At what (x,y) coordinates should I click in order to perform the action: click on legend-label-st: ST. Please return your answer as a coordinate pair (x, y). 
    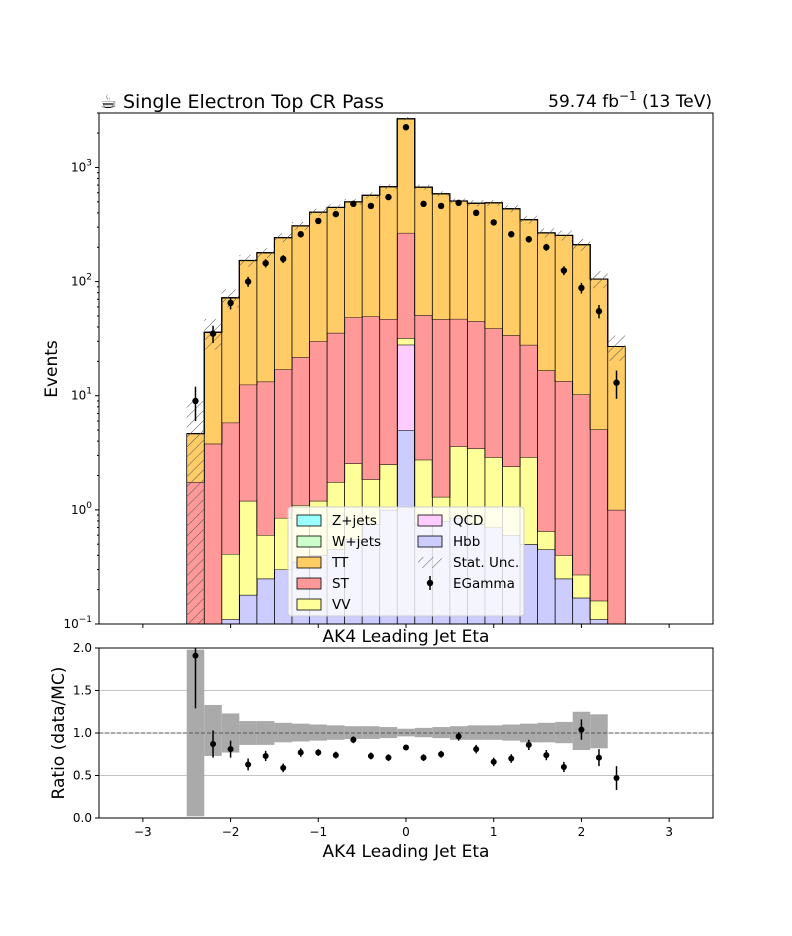
    Looking at the image, I should click on (341, 584).